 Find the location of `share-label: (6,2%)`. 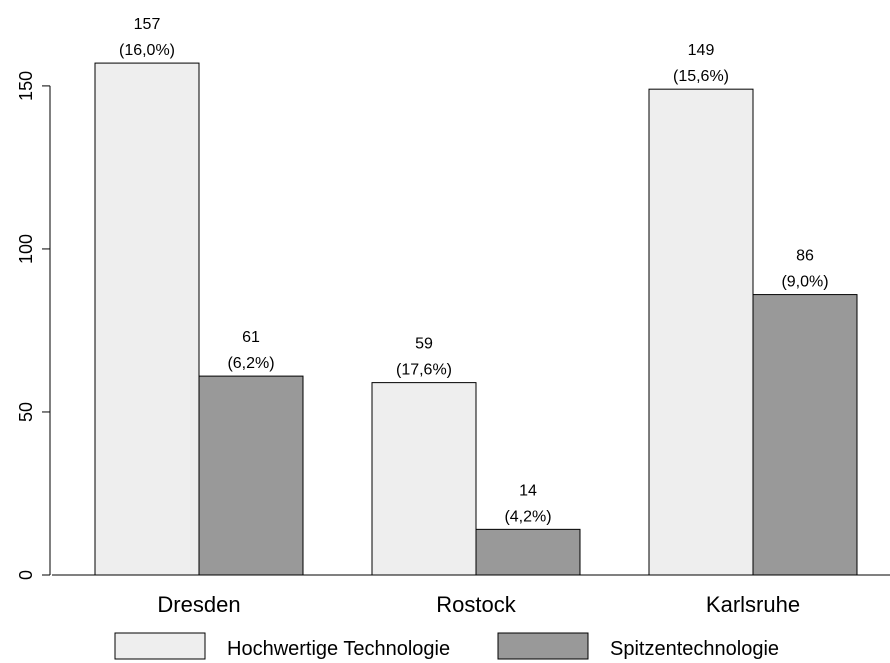

share-label: (6,2%) is located at coordinates (250, 363).